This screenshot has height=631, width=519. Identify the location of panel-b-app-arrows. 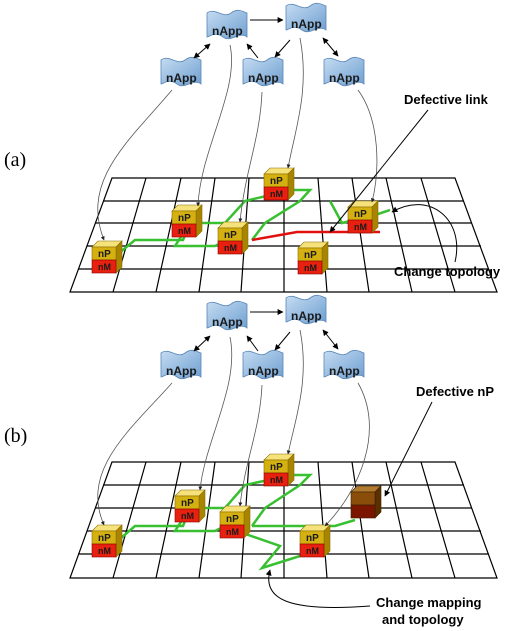
(266, 330).